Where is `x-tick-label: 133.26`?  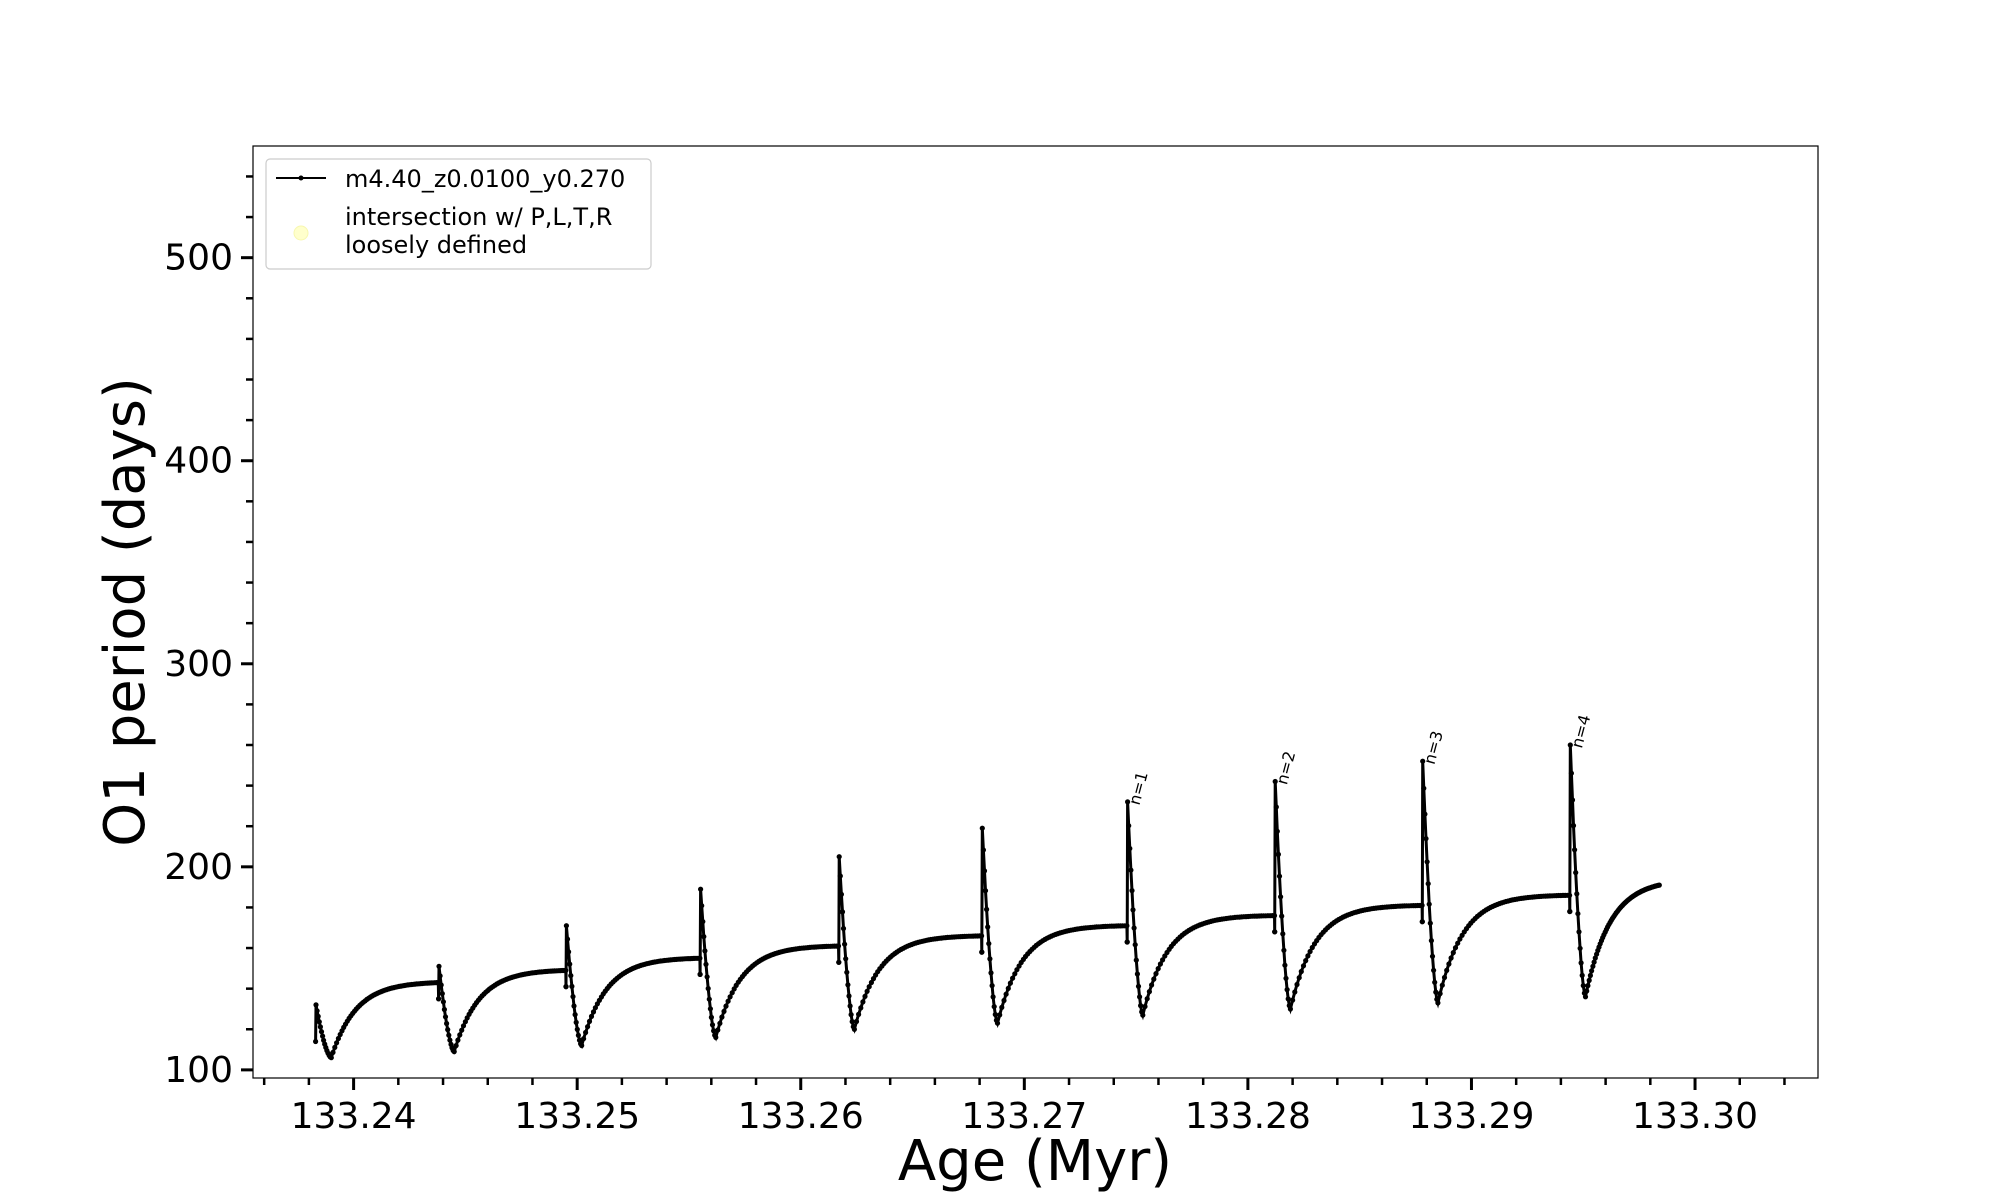
x-tick-label: 133.26 is located at coordinates (801, 1116).